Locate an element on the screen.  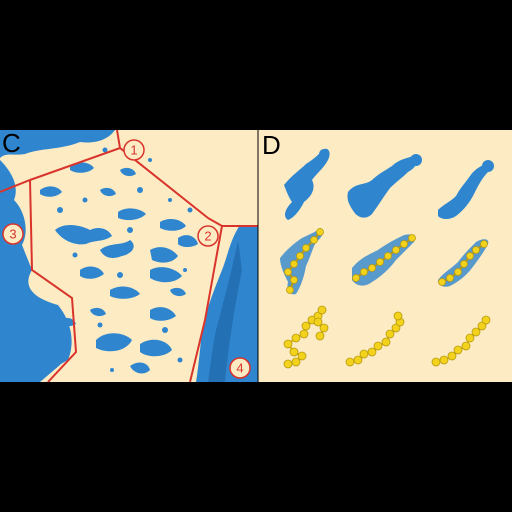
panel-label-d: D is located at coordinates (271, 145).